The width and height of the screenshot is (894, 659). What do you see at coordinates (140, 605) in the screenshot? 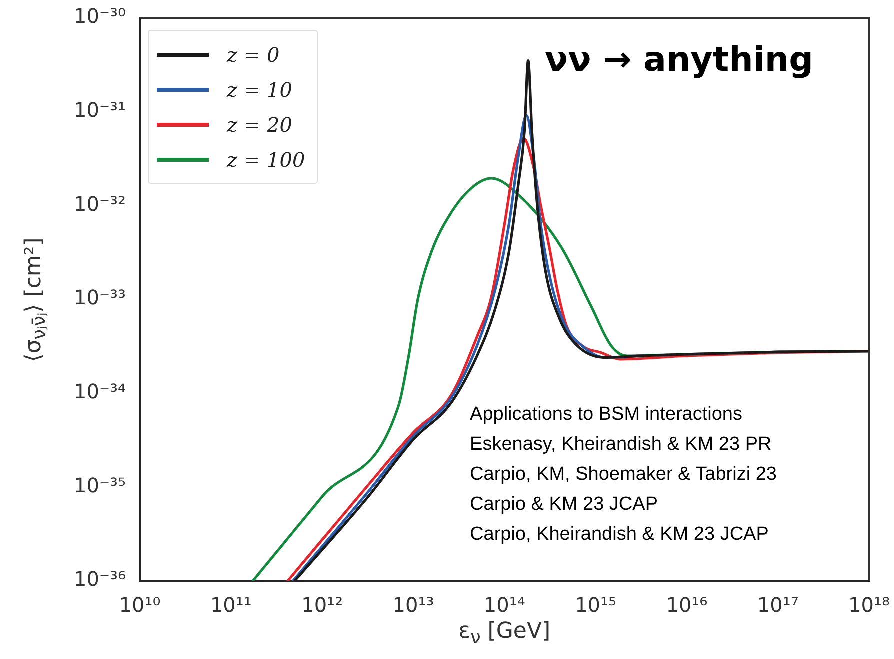
I see `x-tick-label: 10¹⁰` at bounding box center [140, 605].